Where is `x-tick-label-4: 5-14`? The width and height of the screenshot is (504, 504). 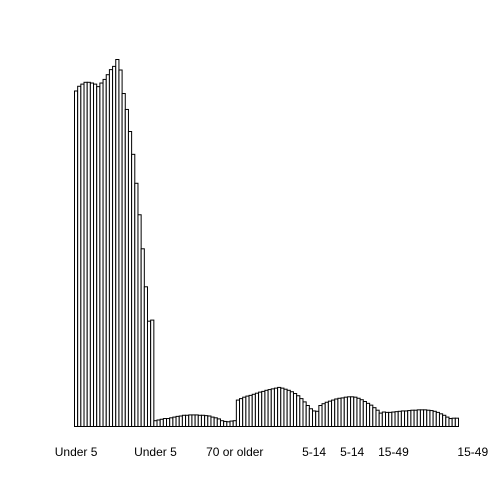
x-tick-label-4: 5-14 is located at coordinates (352, 452).